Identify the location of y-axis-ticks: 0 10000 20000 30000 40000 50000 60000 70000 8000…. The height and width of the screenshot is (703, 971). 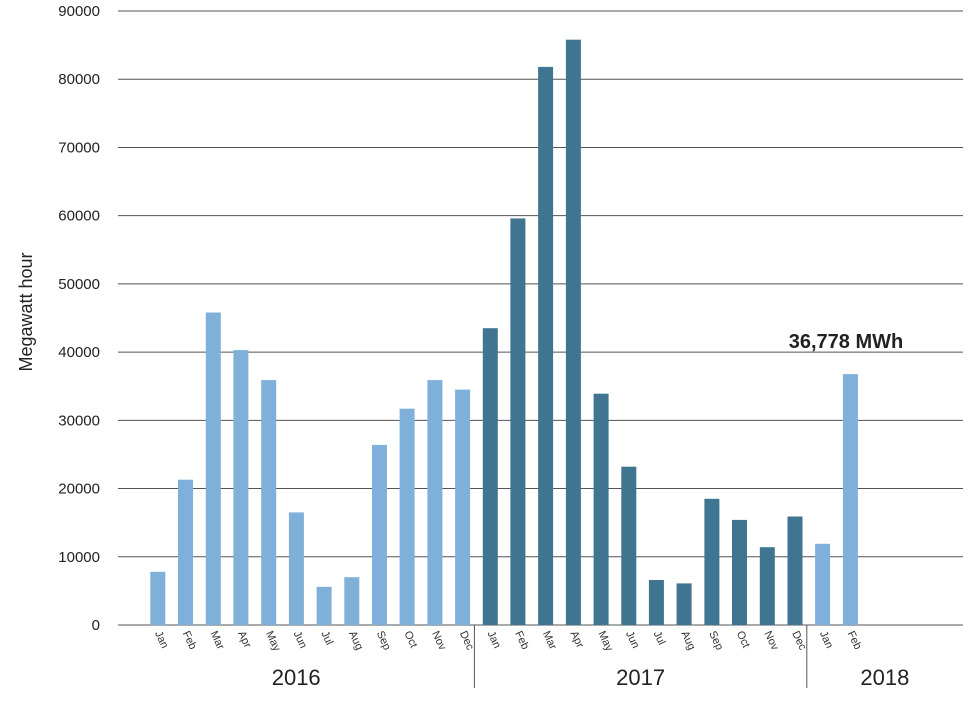
(79, 318).